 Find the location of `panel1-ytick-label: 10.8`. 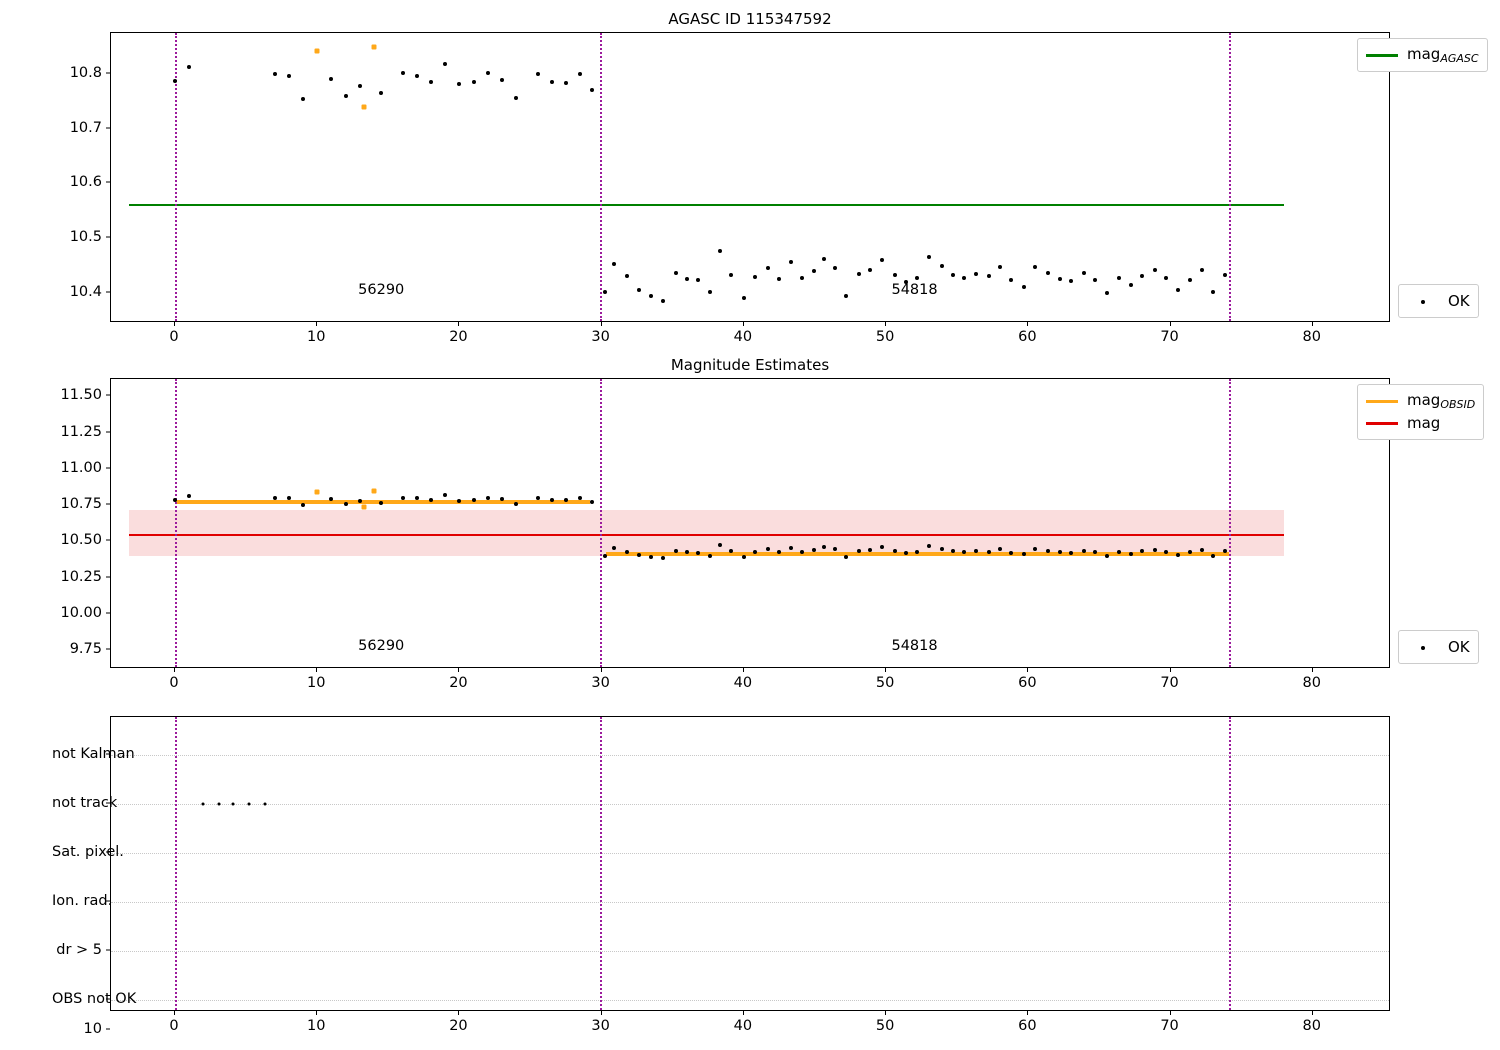

panel1-ytick-label: 10.8 is located at coordinates (85, 73).